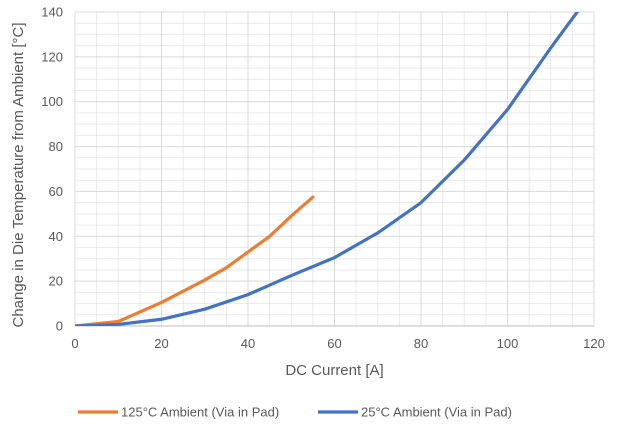 This screenshot has height=428, width=619. What do you see at coordinates (74, 343) in the screenshot?
I see `x-tick-label: 0` at bounding box center [74, 343].